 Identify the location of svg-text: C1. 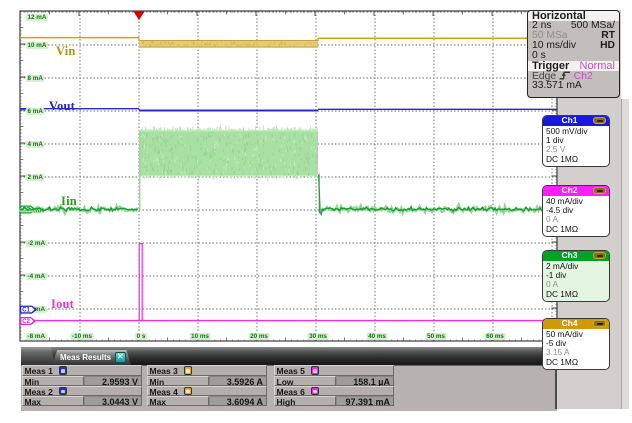
(26, 310).